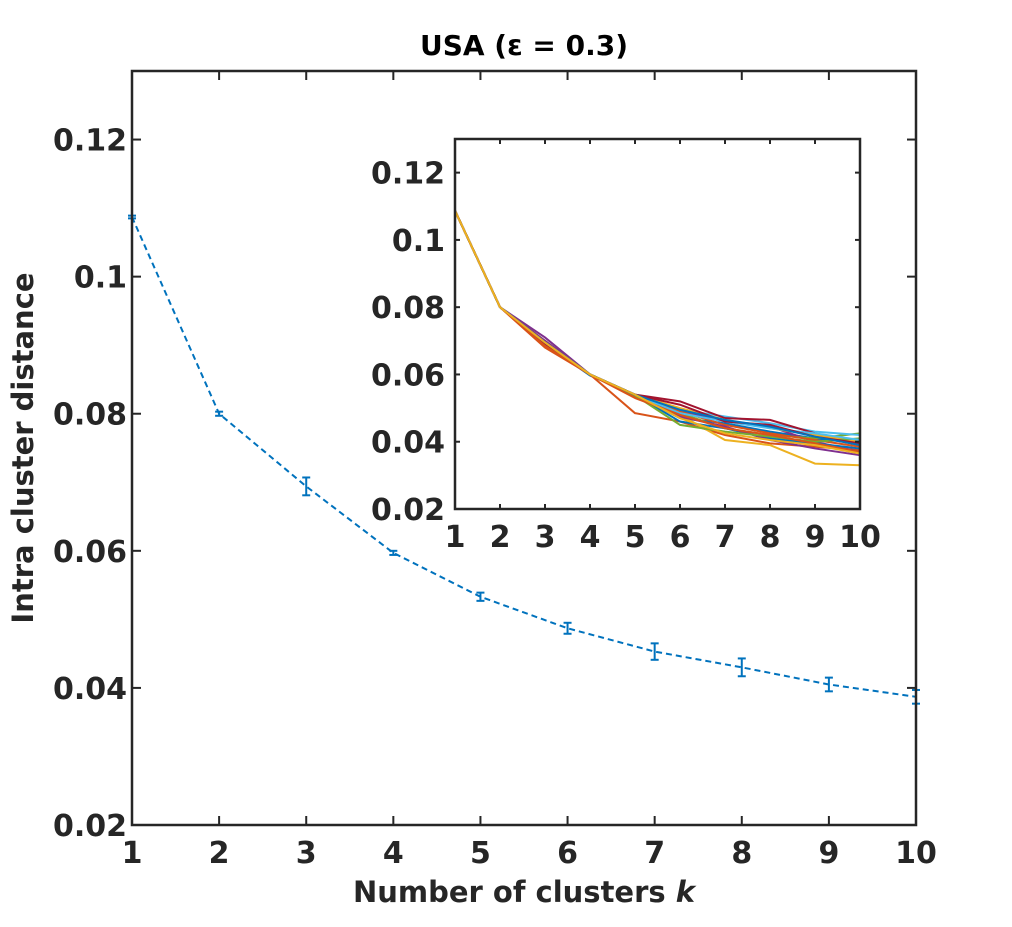 The width and height of the screenshot is (1012, 927). Describe the element at coordinates (680, 537) in the screenshot. I see `inset-x-tick-label: 6` at that location.